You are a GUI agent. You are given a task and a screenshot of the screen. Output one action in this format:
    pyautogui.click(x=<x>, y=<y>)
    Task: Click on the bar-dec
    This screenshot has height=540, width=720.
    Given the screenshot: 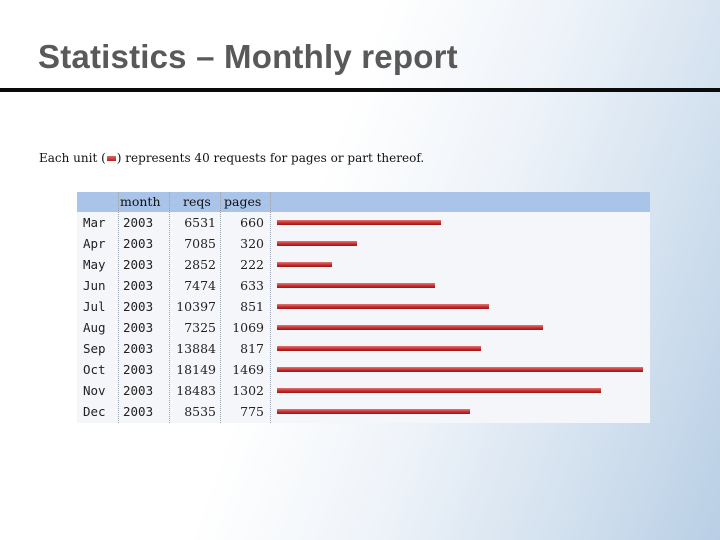 What is the action you would take?
    pyautogui.click(x=373, y=411)
    